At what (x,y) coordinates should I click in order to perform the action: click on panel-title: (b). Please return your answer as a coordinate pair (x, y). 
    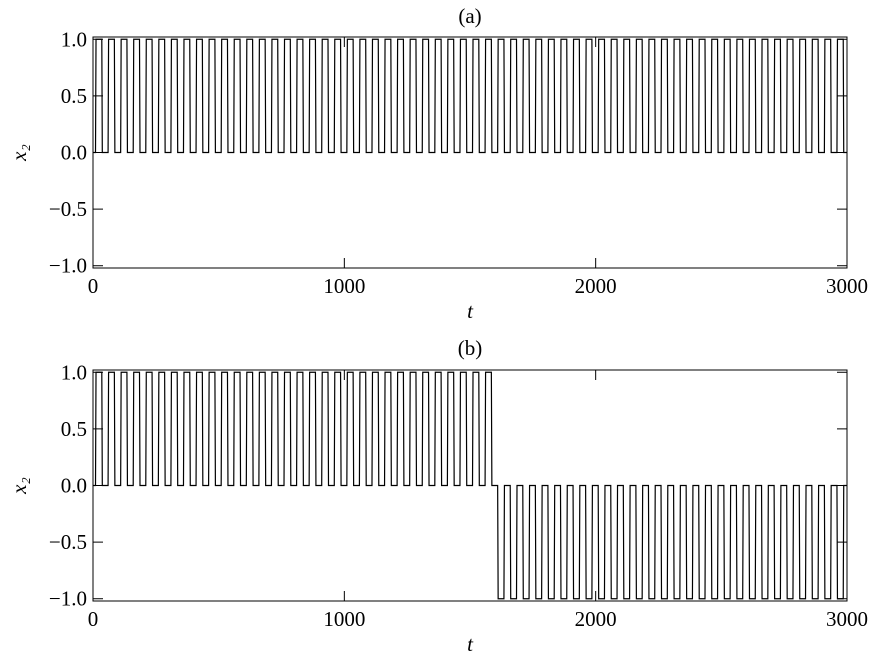
    Looking at the image, I should click on (470, 348).